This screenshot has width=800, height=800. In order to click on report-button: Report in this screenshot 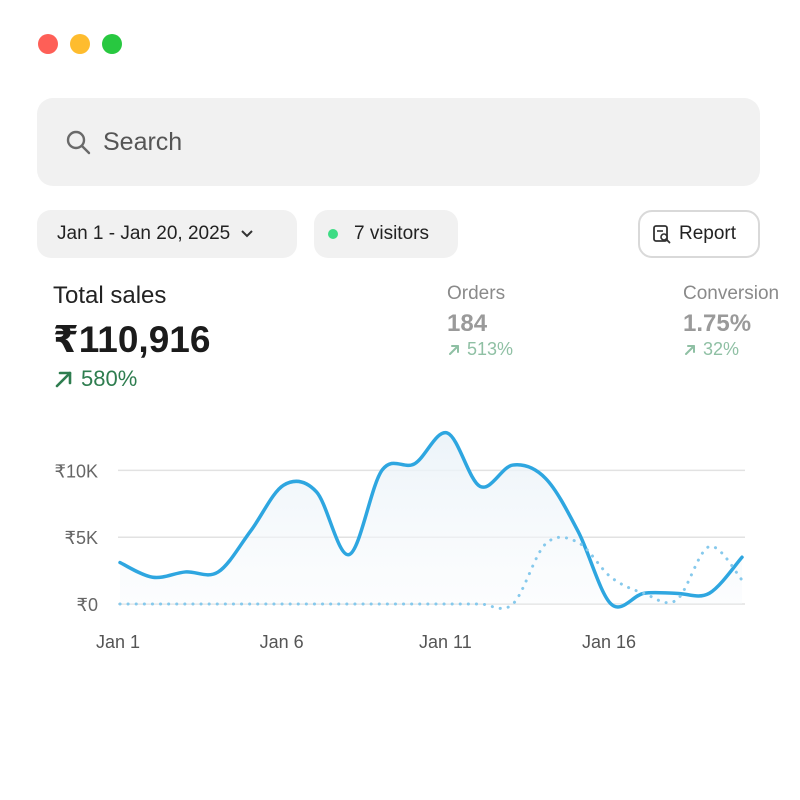, I will do `click(699, 234)`.